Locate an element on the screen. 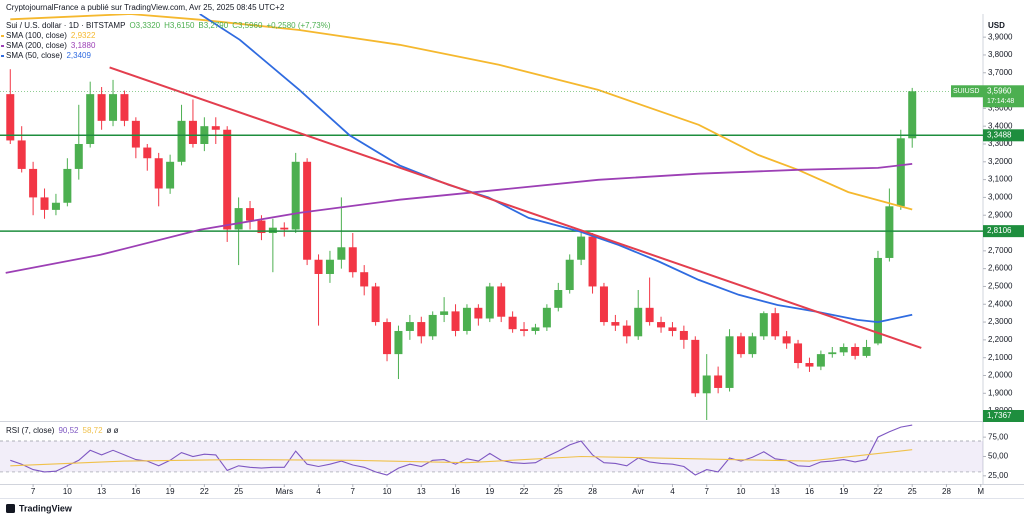 The image size is (1024, 520). legend-value: 3,1880 is located at coordinates (83, 45).